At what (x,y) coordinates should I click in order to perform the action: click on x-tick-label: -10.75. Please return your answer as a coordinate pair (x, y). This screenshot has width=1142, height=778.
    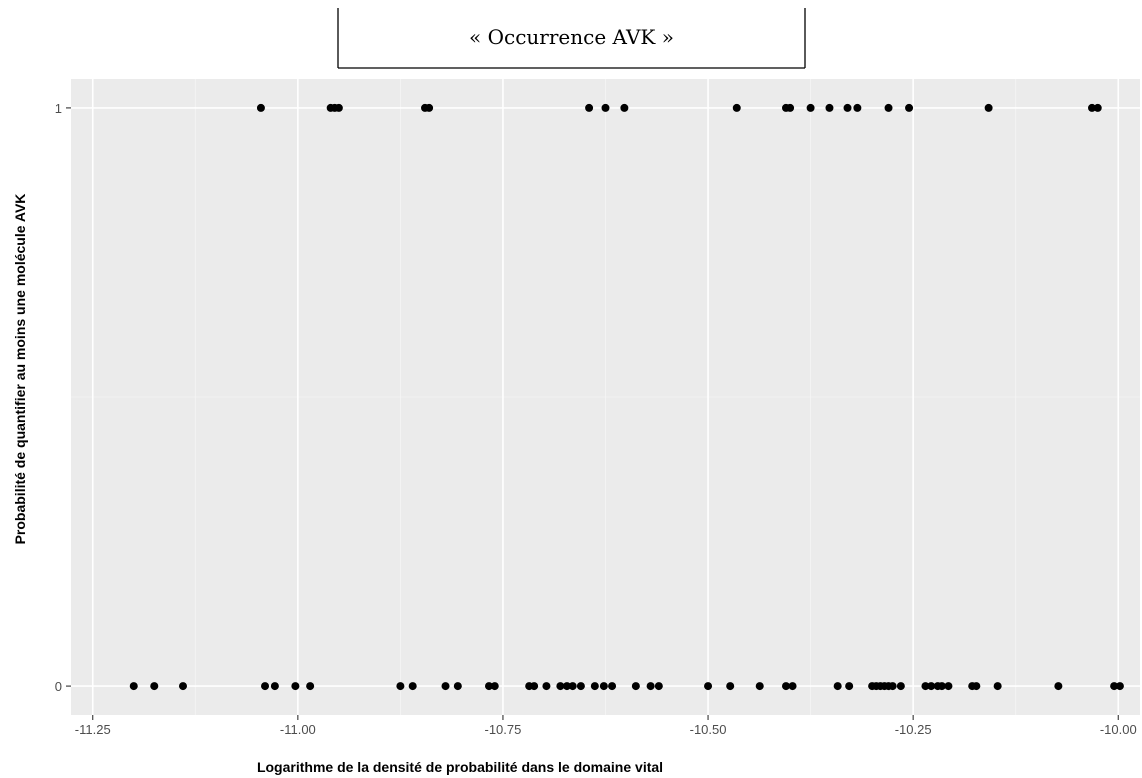
    Looking at the image, I should click on (503, 729).